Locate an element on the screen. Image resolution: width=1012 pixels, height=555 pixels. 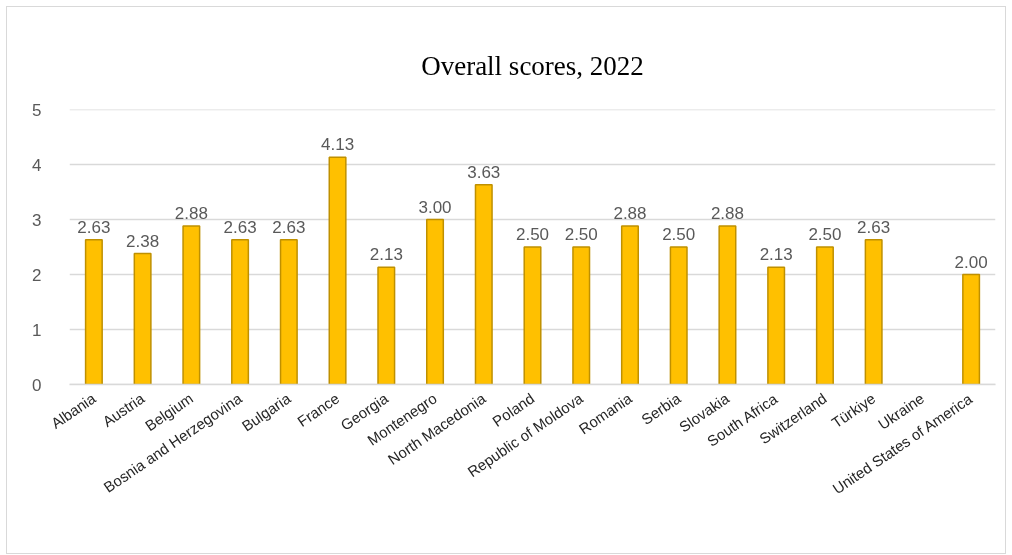
data-label: 4.13 is located at coordinates (338, 145).